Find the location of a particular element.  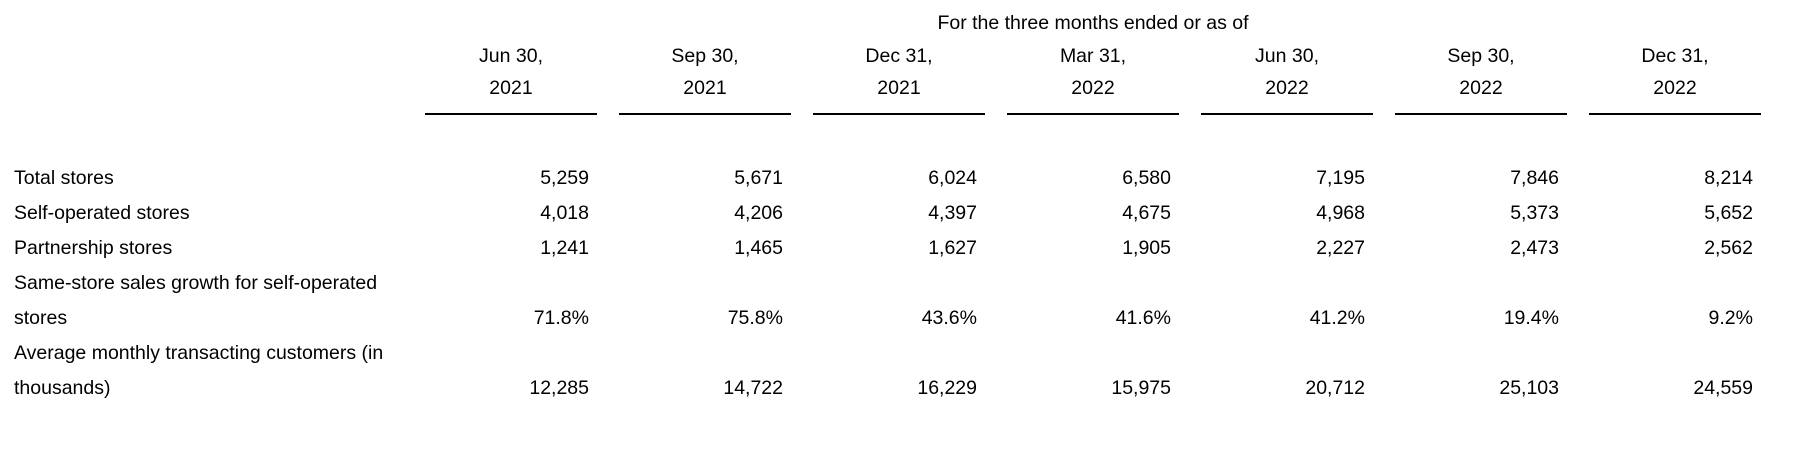

column-header-q2: Sep 30, 2021 is located at coordinates (705, 77).